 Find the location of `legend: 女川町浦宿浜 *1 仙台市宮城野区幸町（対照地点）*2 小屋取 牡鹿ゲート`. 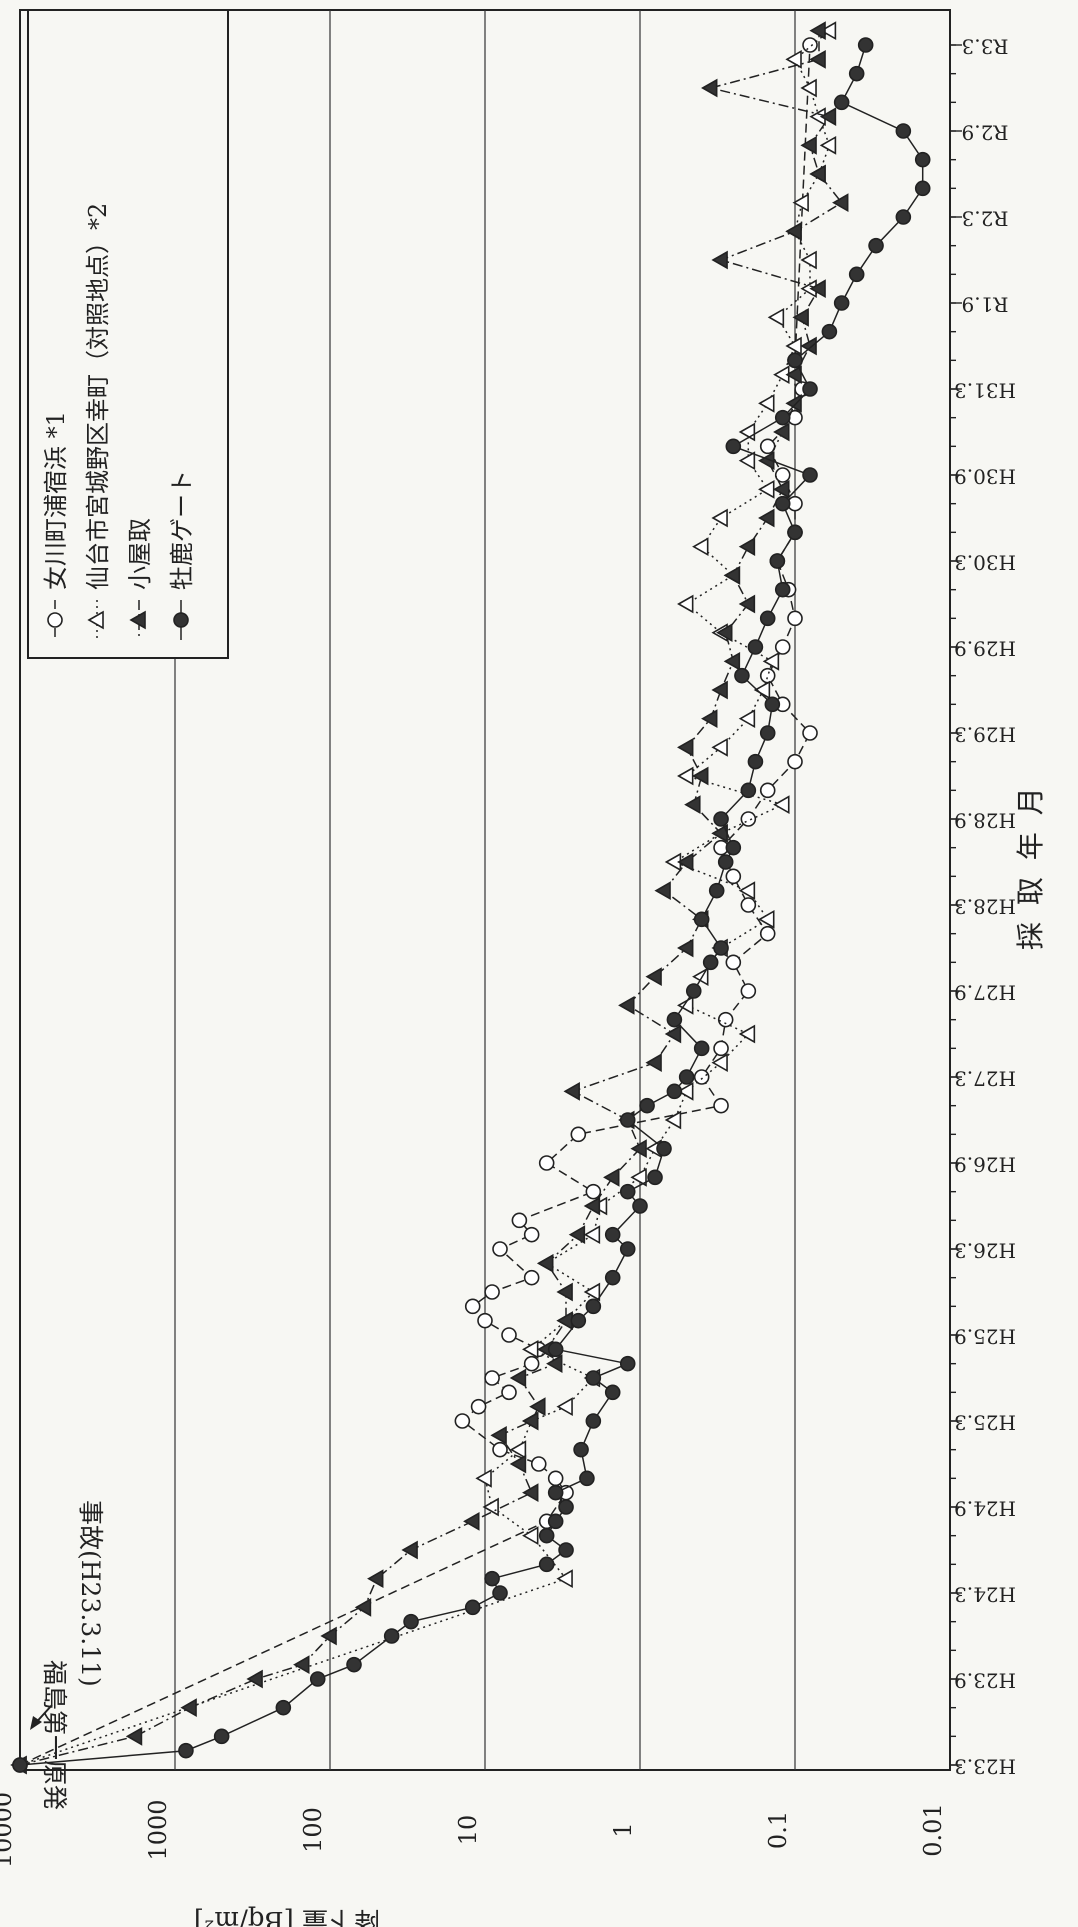

legend: 女川町浦宿浜 *1 仙台市宮城野区幸町（対照地点）*2 小屋取 牡鹿ゲート is located at coordinates (128, 334).